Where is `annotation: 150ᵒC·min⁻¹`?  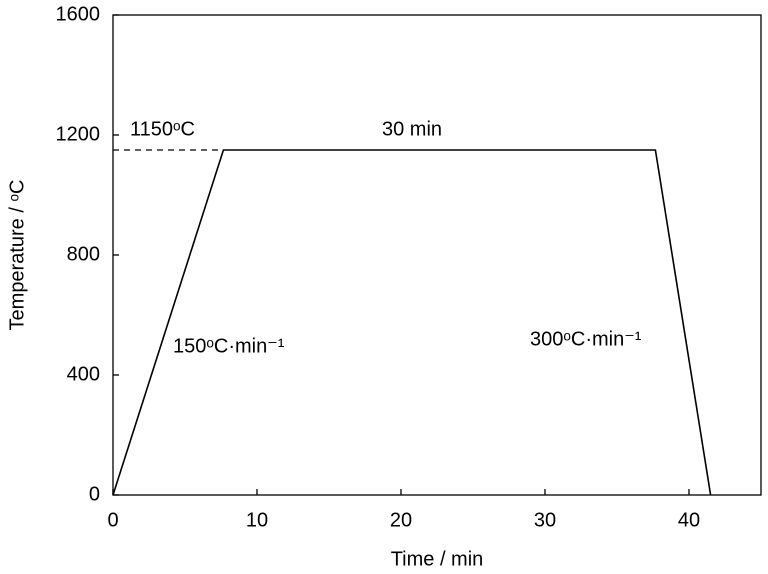 annotation: 150ᵒC·min⁻¹ is located at coordinates (229, 346).